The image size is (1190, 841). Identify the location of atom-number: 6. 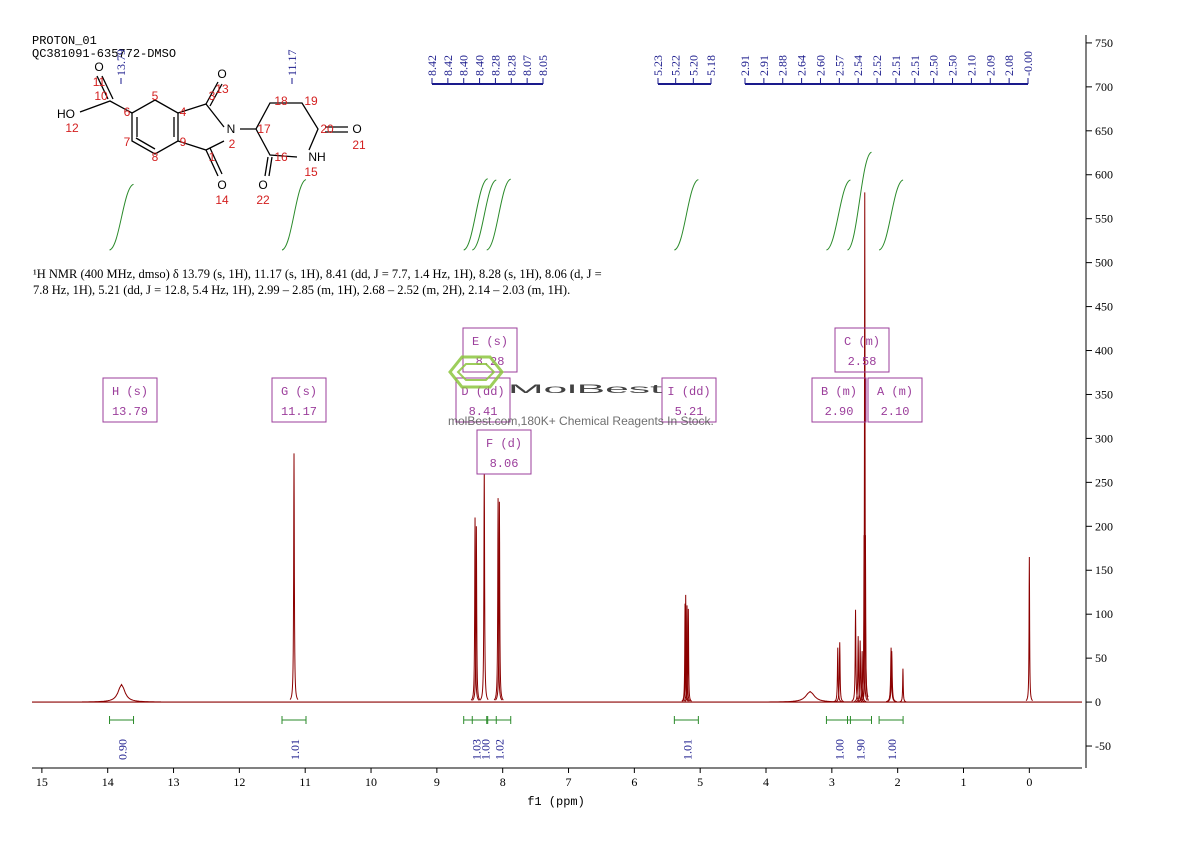
(127, 112).